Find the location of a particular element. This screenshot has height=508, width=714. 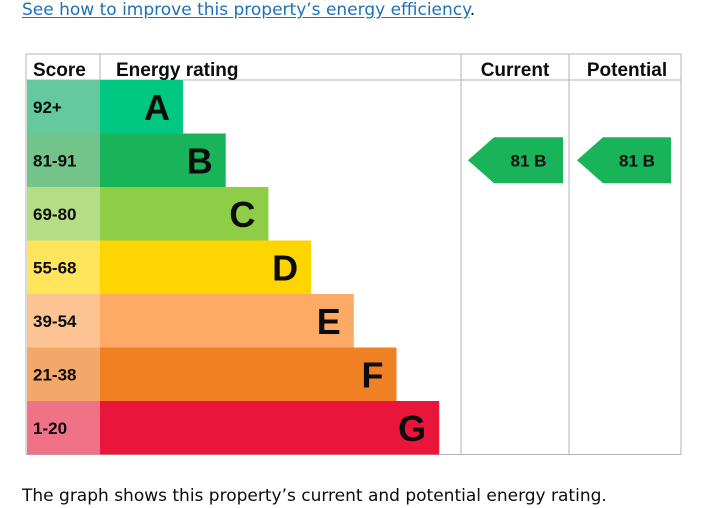

score-label-g: 1-20 is located at coordinates (50, 428).